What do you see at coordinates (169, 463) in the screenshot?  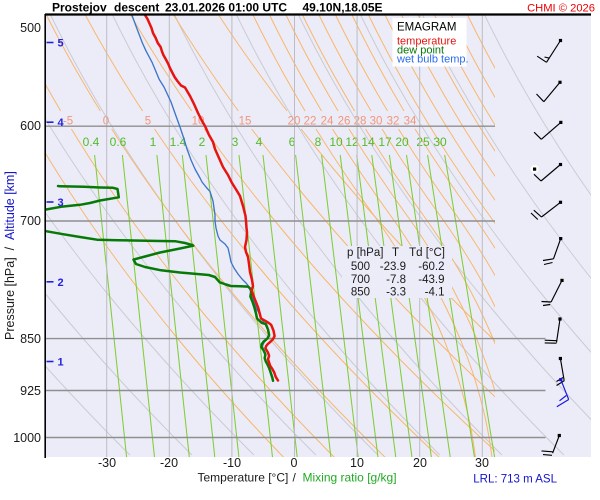 I see `svg-text: -20` at bounding box center [169, 463].